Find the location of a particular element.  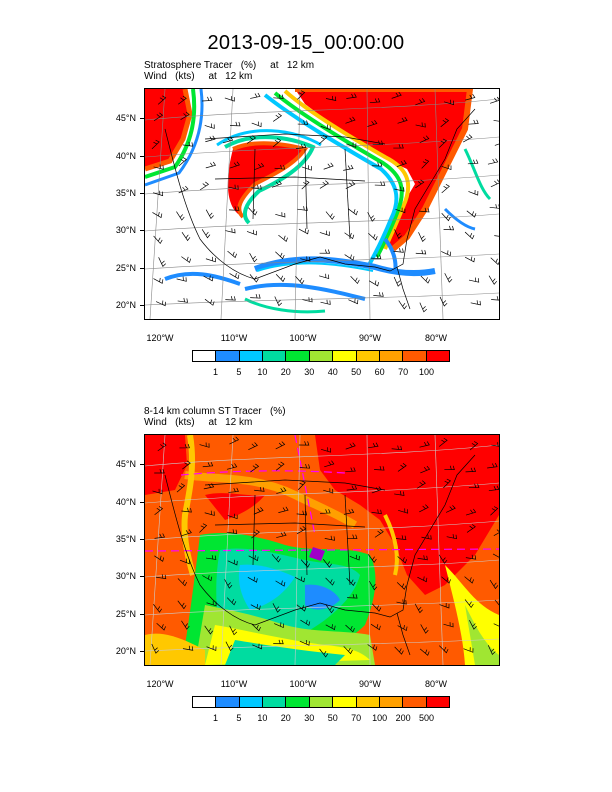

column-high-region-nw is located at coordinates (166, 465).